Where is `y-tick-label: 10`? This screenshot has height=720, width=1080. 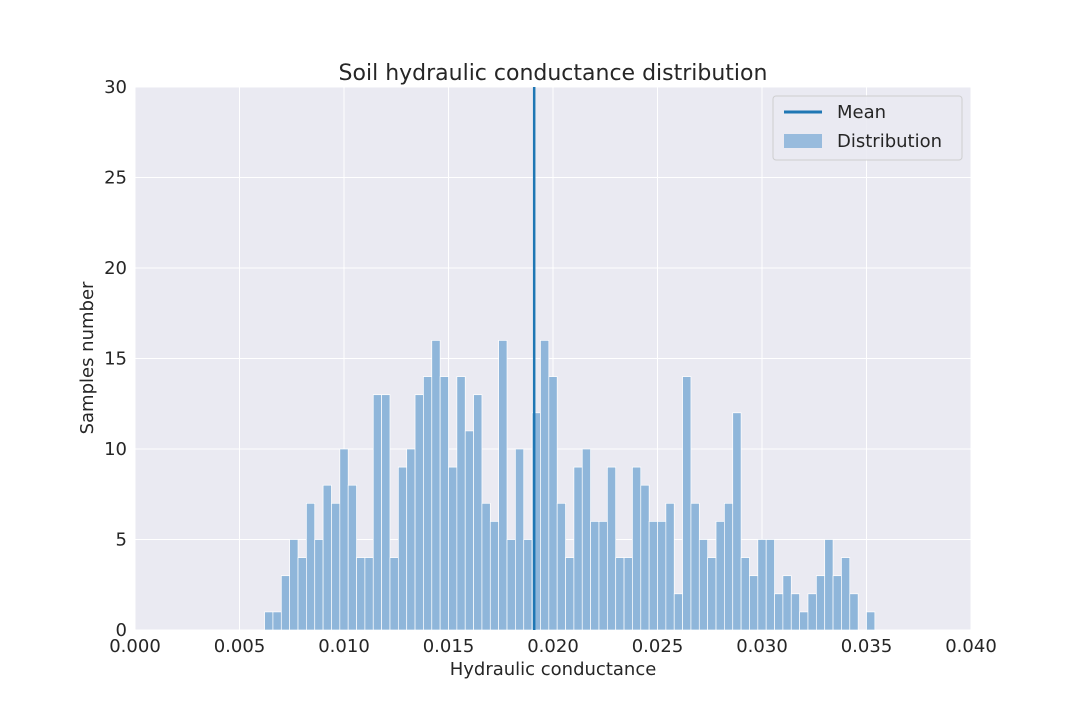 y-tick-label: 10 is located at coordinates (115, 449).